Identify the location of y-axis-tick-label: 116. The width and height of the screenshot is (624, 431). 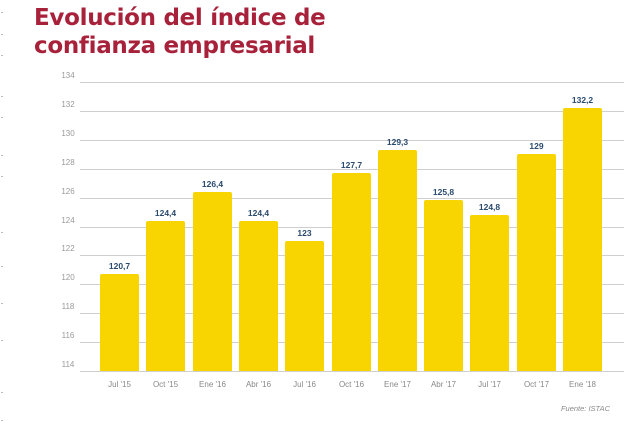
(68, 335).